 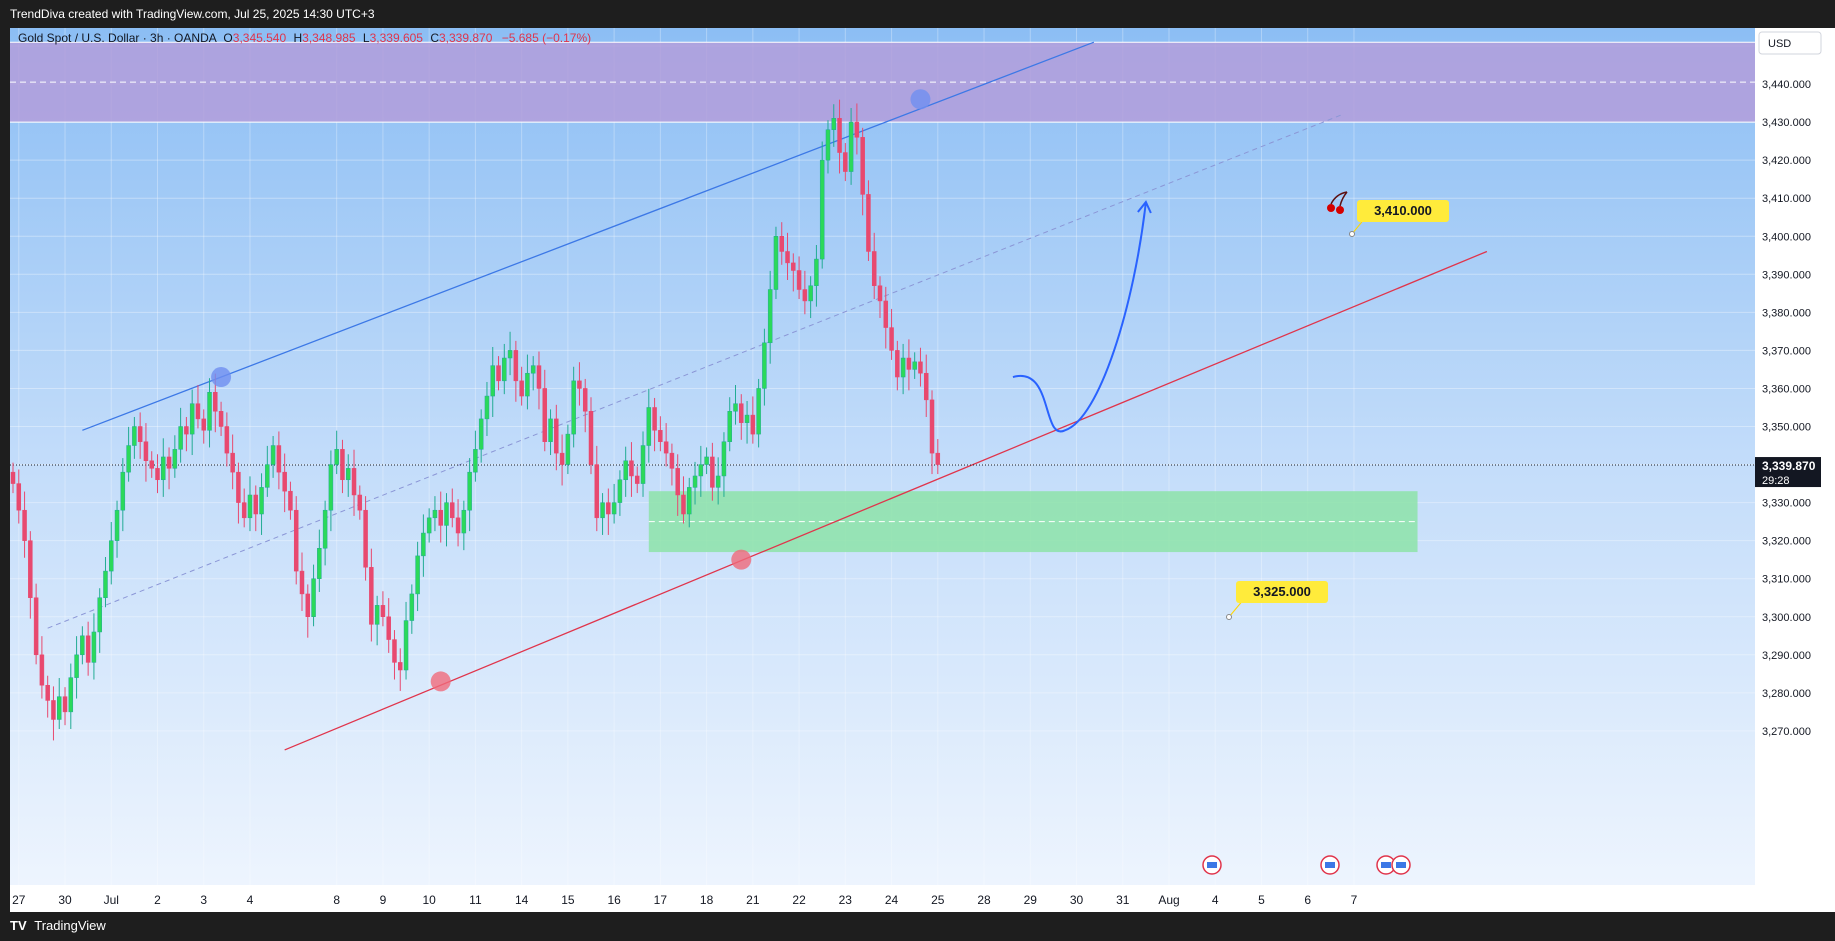 What do you see at coordinates (984, 900) in the screenshot?
I see `time-tick-label: 28` at bounding box center [984, 900].